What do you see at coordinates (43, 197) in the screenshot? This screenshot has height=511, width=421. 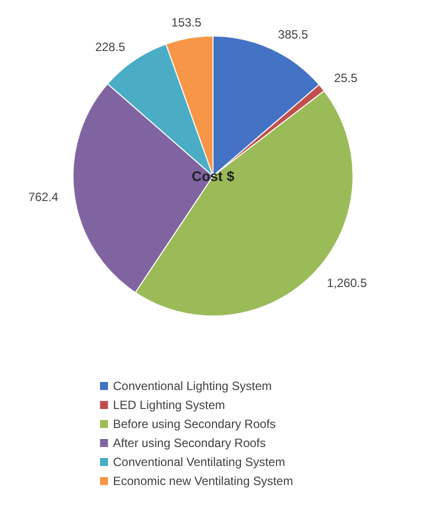 I see `data-label: 762.4` at bounding box center [43, 197].